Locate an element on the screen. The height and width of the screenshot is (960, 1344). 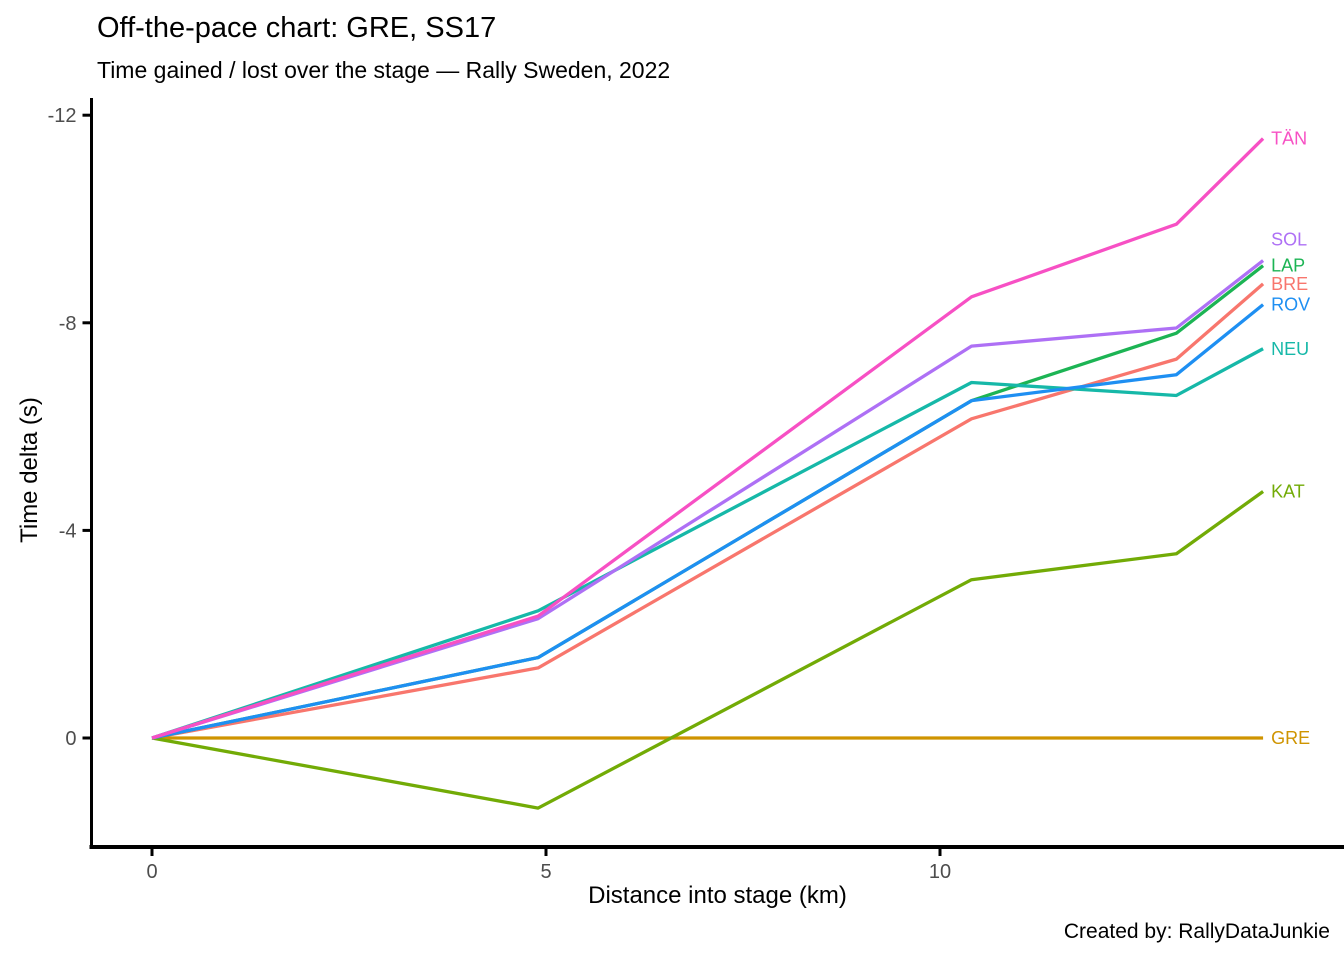
series-label-LAP: LAP is located at coordinates (1288, 266).